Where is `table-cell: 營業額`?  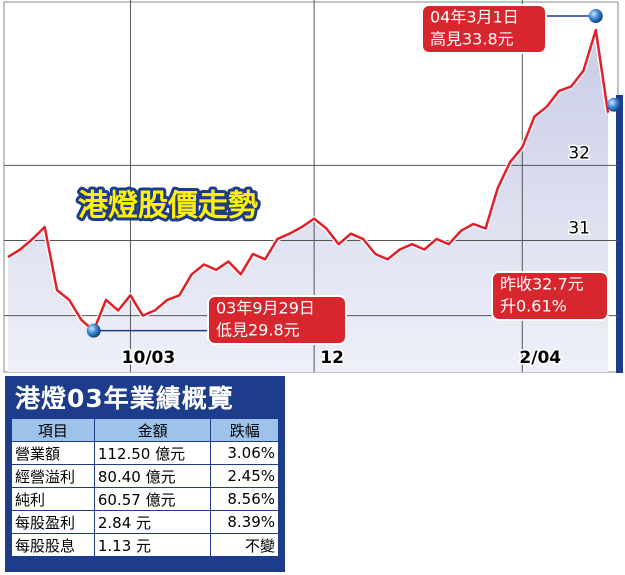
table-cell: 營業額 is located at coordinates (53, 453).